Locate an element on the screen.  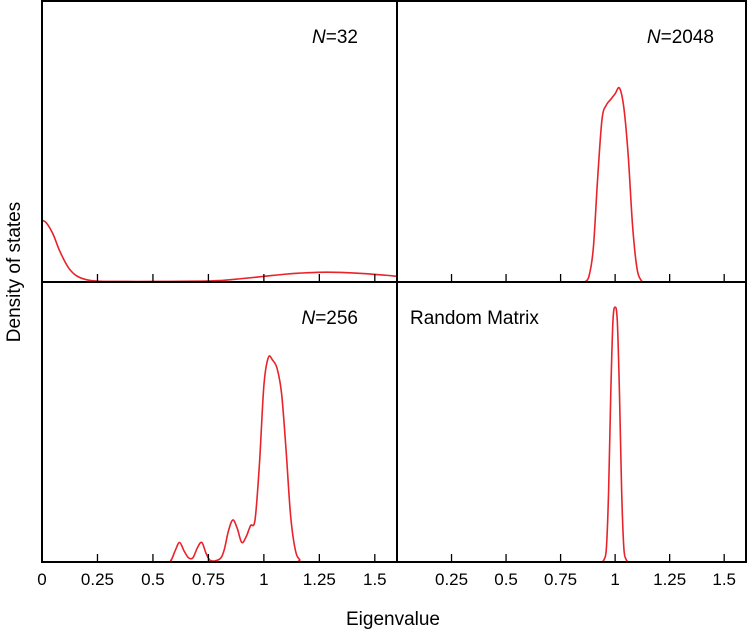
panel-label-text: =2048 is located at coordinates (687, 37).